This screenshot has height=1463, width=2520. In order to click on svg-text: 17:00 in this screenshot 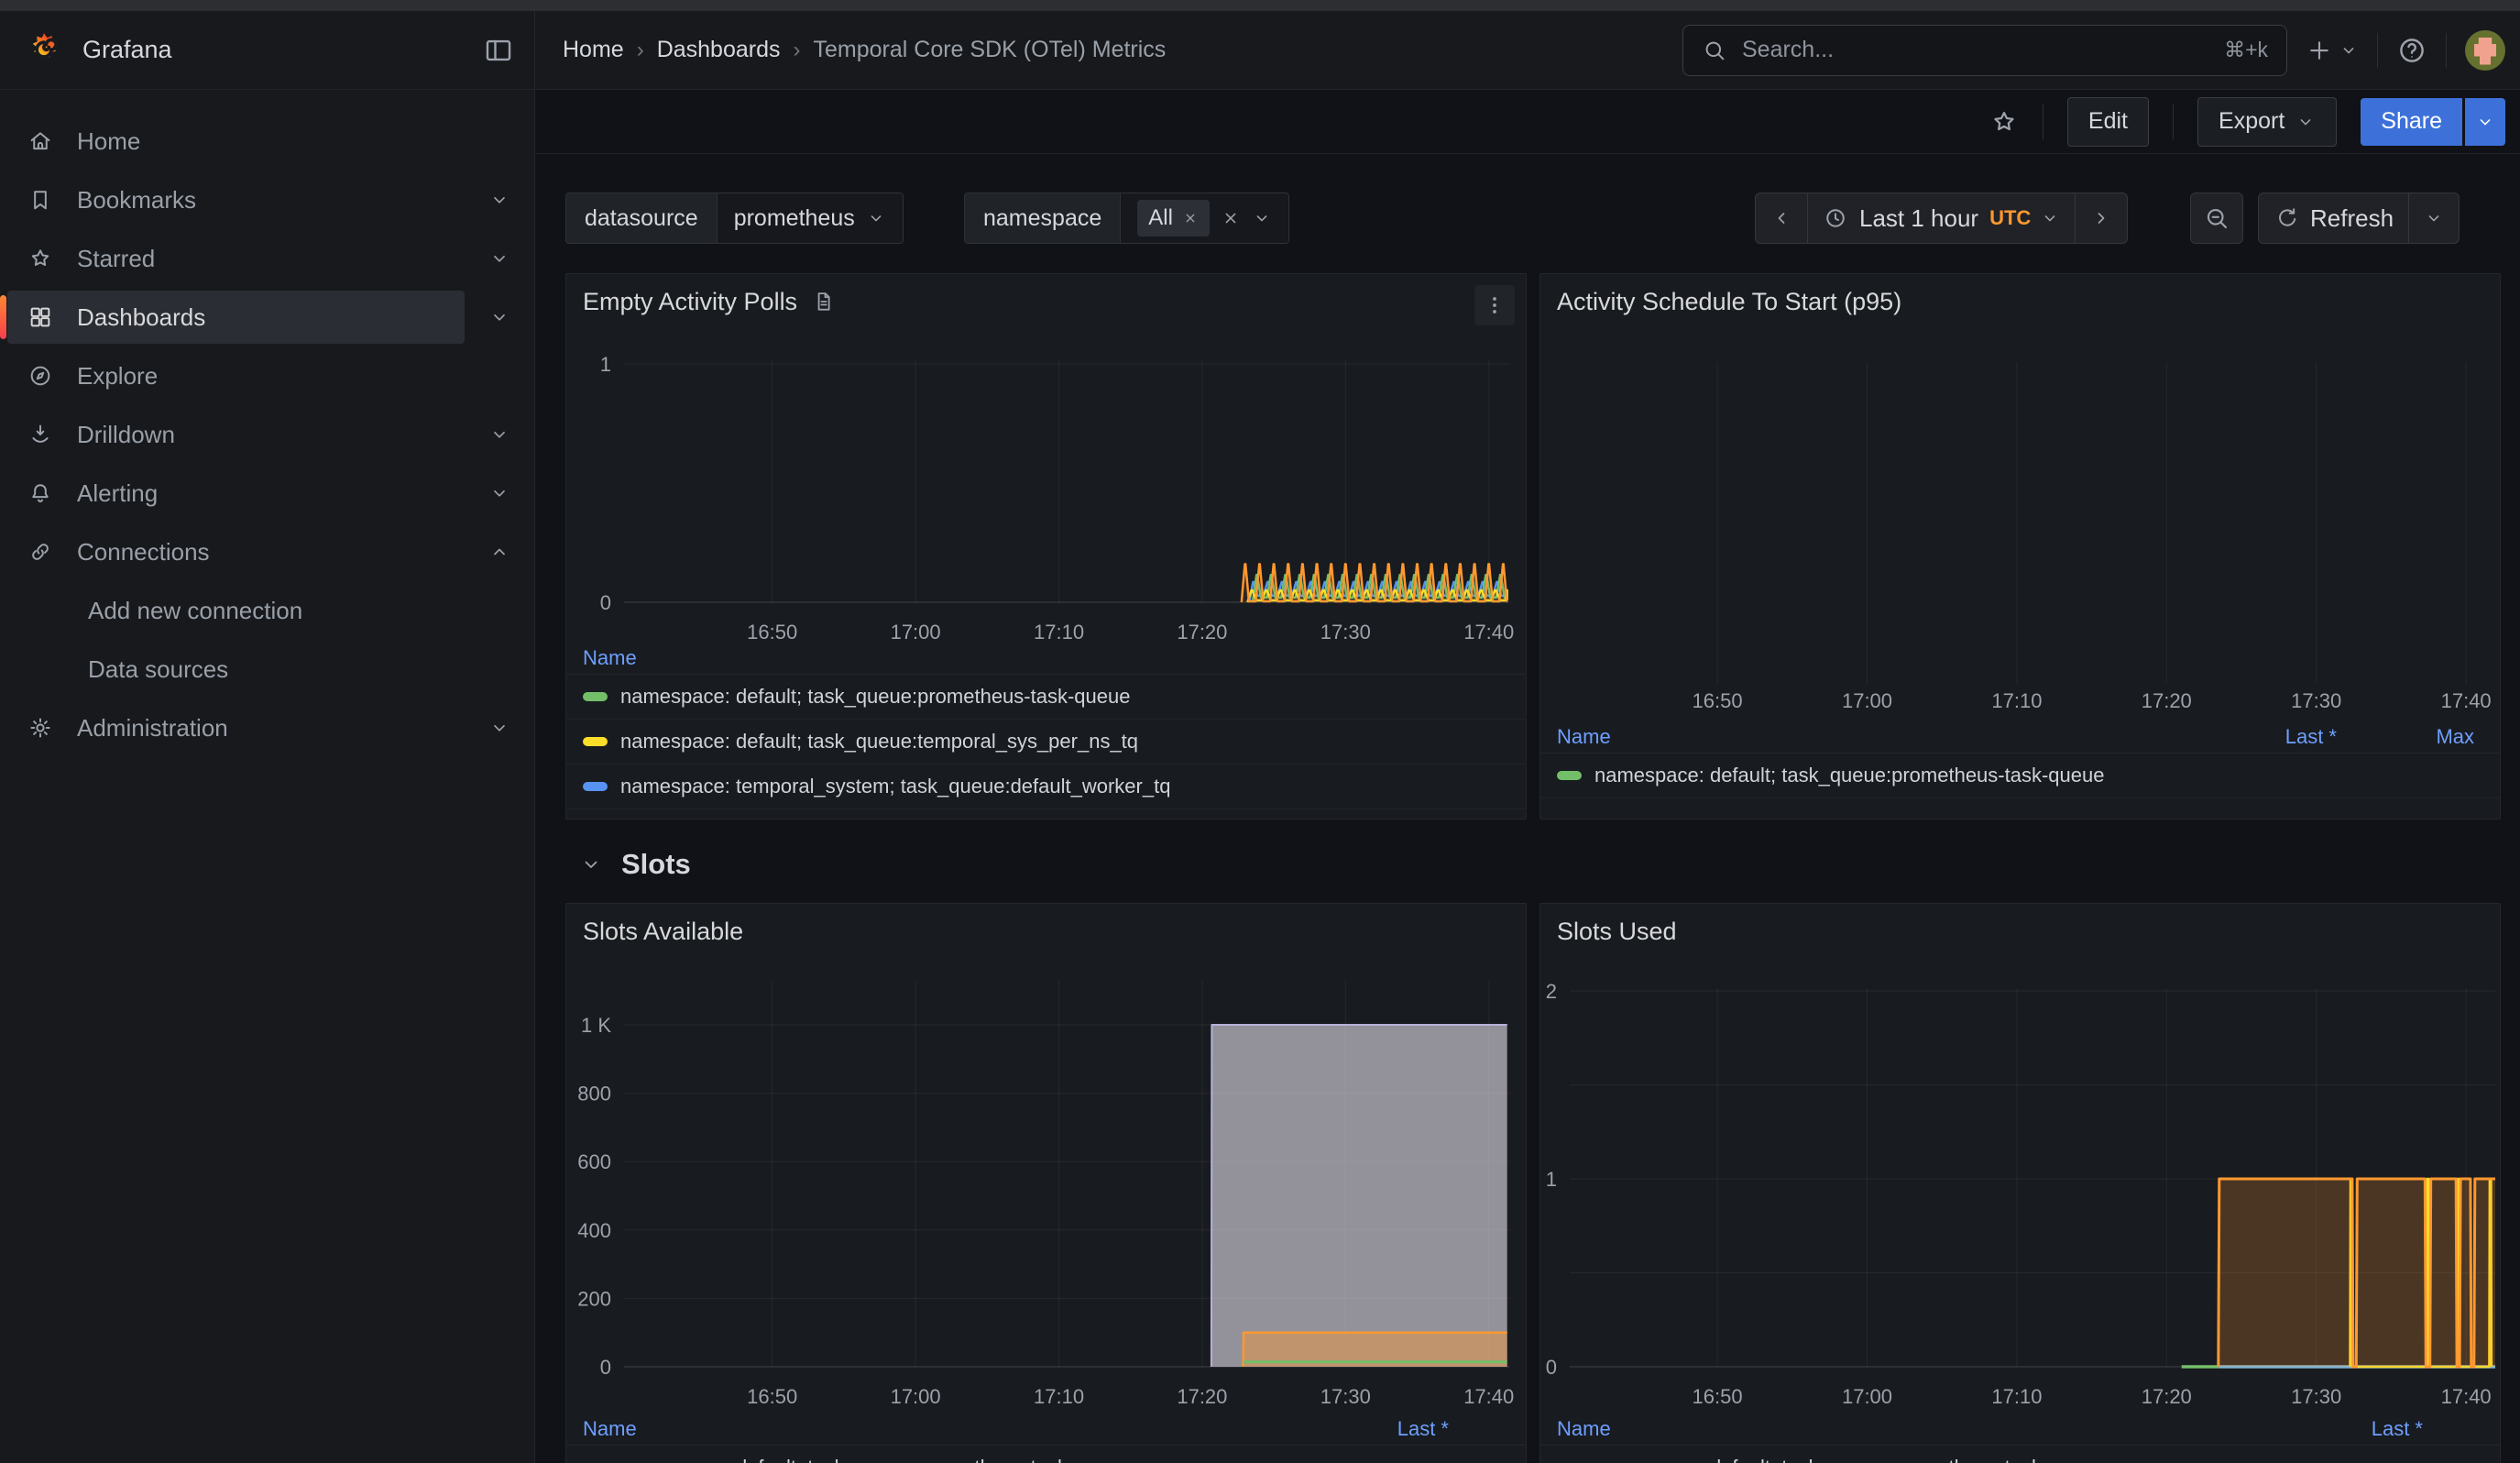, I will do `click(1867, 1396)`.